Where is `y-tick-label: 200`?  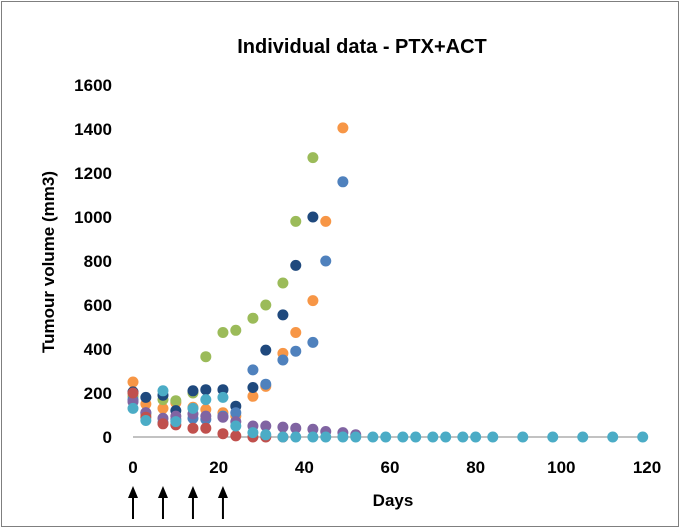 y-tick-label: 200 is located at coordinates (98, 393).